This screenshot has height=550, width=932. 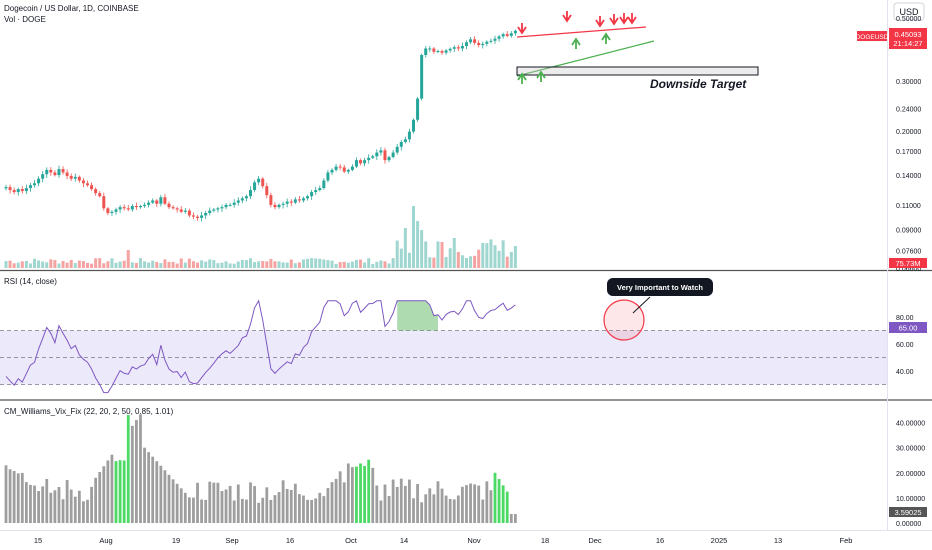 What do you see at coordinates (38, 540) in the screenshot?
I see `time-axis-label: 15` at bounding box center [38, 540].